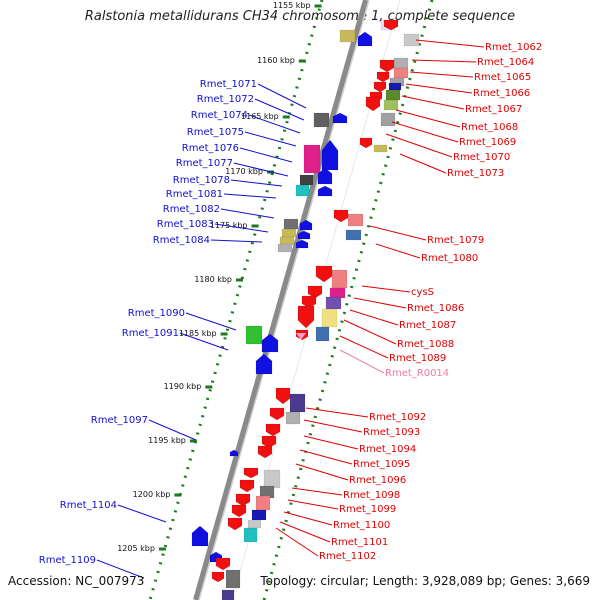 This screenshot has width=600, height=600. I want to click on gene-label-rmet-1070: Rmet_1070, so click(481, 157).